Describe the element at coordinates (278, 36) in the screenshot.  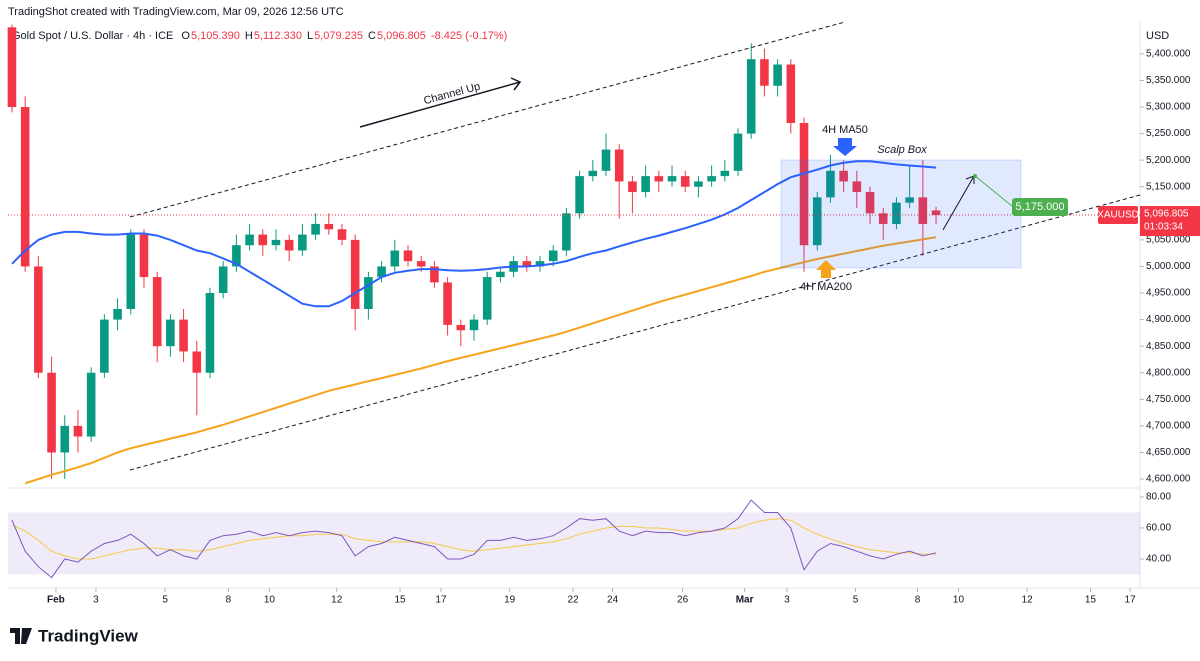
I see `ohlc-value: 5,112.330` at that location.